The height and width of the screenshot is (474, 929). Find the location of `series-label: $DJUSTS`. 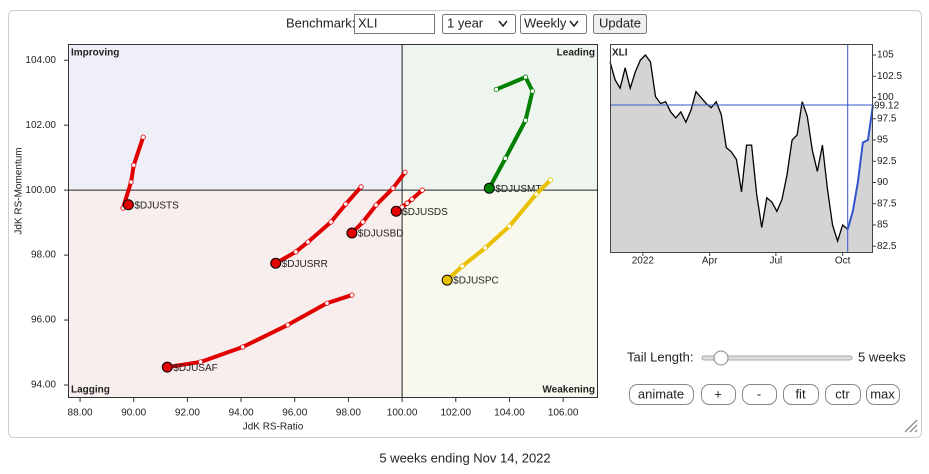

series-label: $DJUSTS is located at coordinates (156, 205).